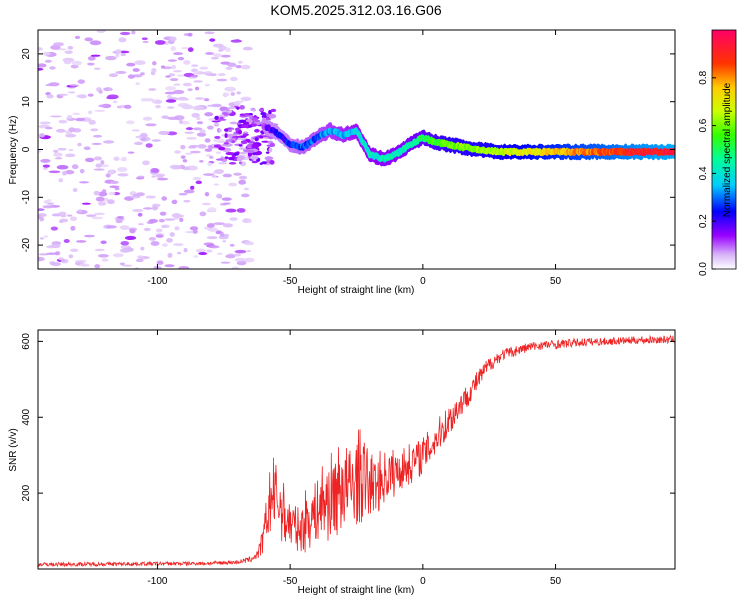 Image resolution: width=750 pixels, height=600 pixels. Describe the element at coordinates (26, 197) in the screenshot. I see `spectrogram-ytick-label: -10` at that location.